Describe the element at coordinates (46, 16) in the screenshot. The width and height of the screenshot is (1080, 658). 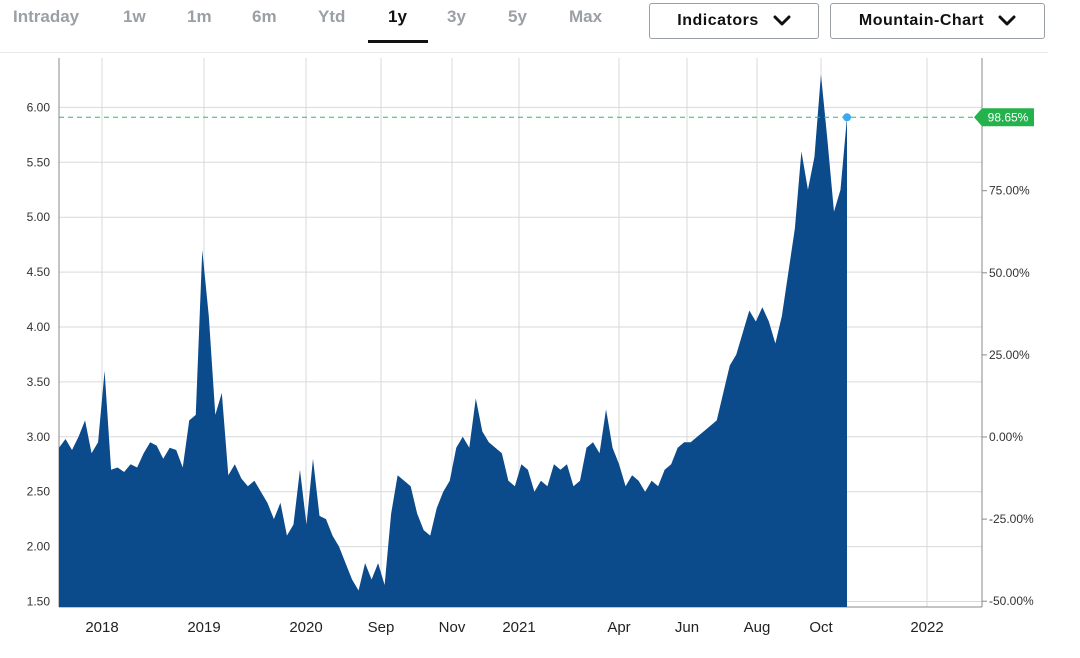
I see `tab-intraday: Intraday` at that location.